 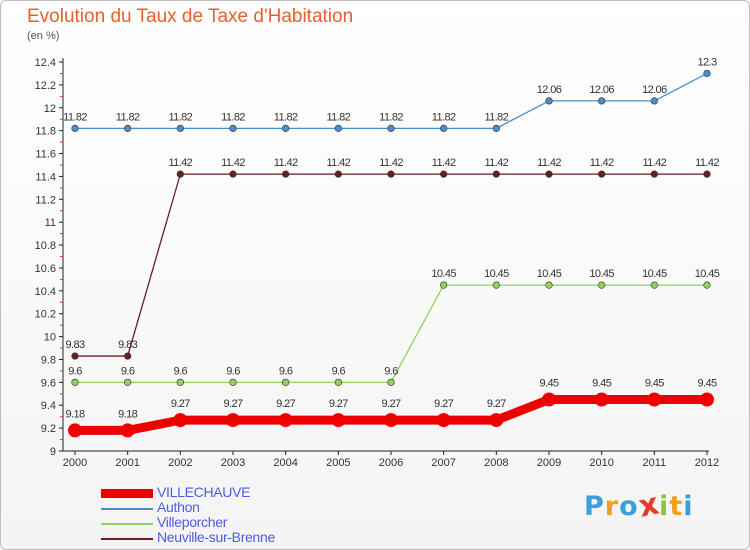 What do you see at coordinates (45, 315) in the screenshot?
I see `y-tick-label: 10.2` at bounding box center [45, 315].